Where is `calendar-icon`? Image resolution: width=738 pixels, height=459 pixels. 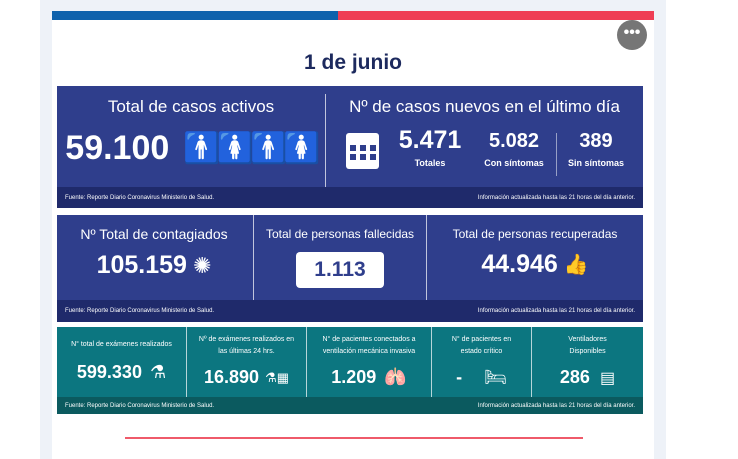
calendar-icon is located at coordinates (362, 151).